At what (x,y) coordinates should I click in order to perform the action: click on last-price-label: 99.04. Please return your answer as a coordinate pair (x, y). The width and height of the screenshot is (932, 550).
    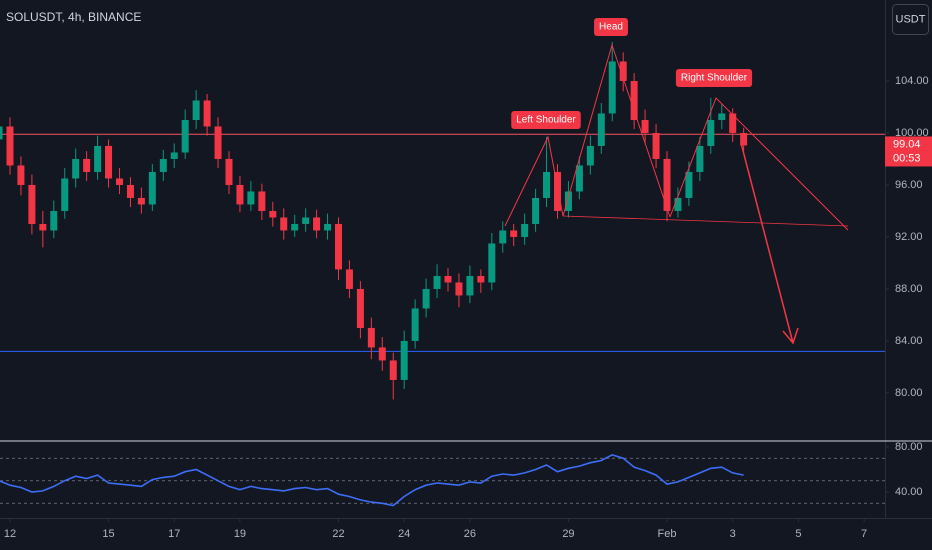
    Looking at the image, I should click on (907, 144).